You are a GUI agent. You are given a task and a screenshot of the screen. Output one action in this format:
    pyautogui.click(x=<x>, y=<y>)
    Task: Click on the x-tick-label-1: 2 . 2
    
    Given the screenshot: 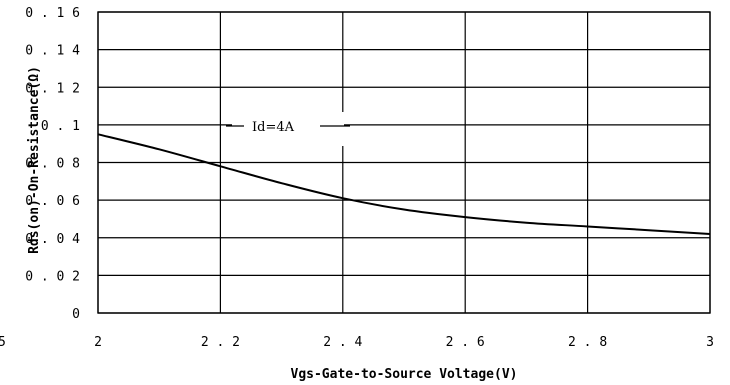 What is the action you would take?
    pyautogui.click(x=220, y=342)
    